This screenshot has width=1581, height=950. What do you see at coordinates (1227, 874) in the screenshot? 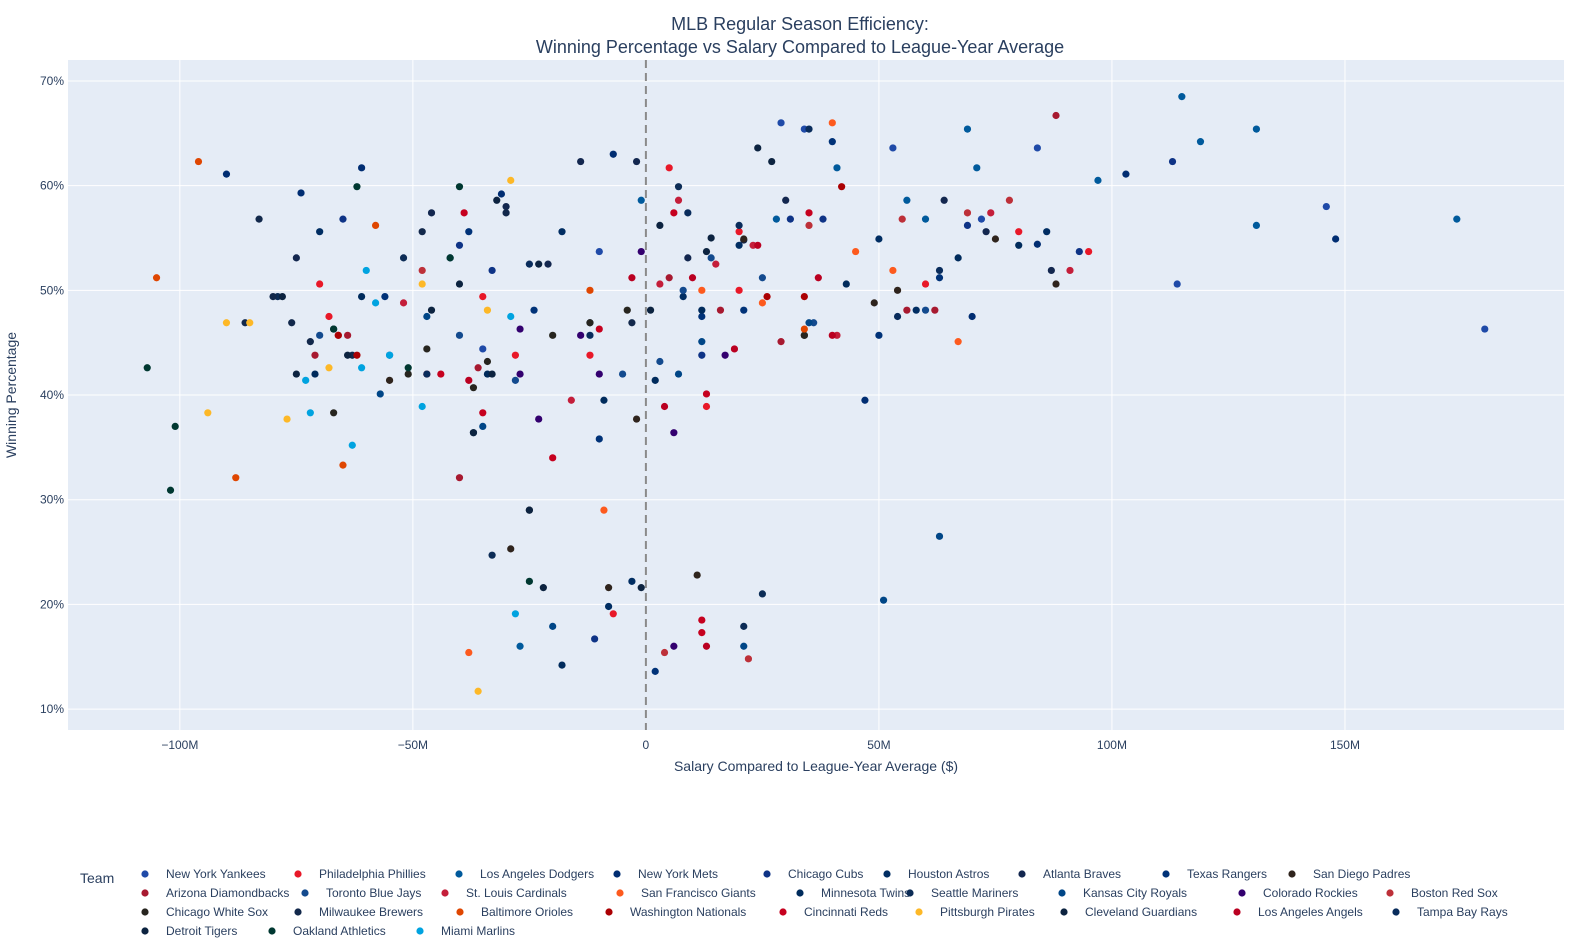
I see `legend-label: Texas Rangers` at bounding box center [1227, 874].